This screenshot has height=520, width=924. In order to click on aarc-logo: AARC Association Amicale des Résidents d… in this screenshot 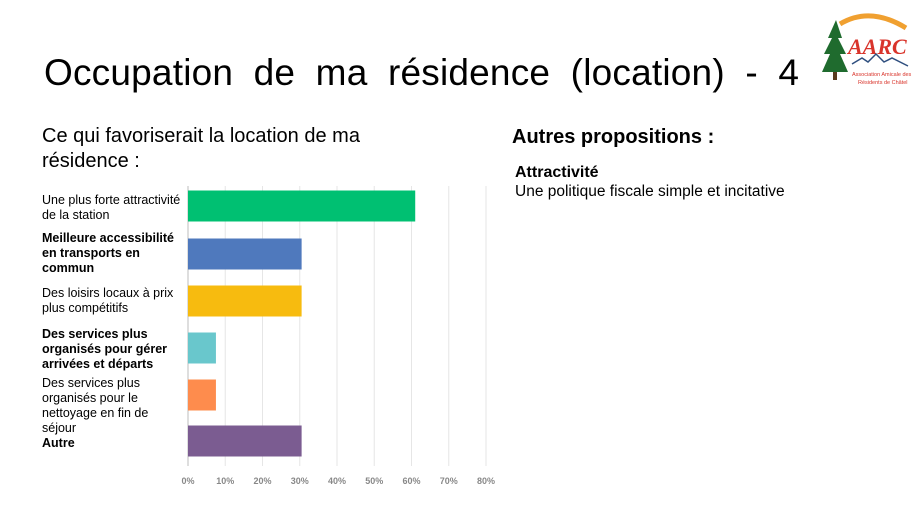, I will do `click(868, 54)`.